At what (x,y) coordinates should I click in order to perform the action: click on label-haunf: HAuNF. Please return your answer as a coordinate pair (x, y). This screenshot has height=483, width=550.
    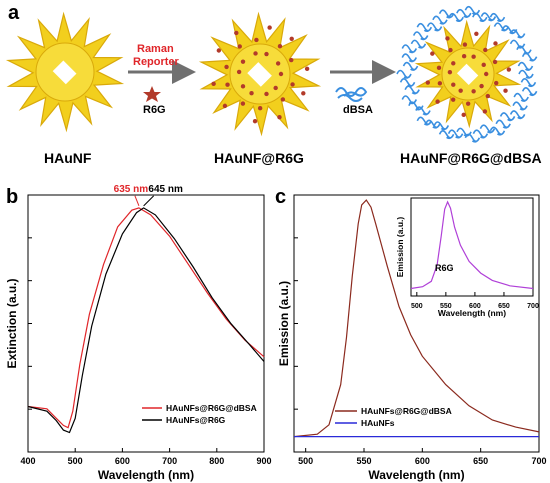
    Looking at the image, I should click on (68, 158).